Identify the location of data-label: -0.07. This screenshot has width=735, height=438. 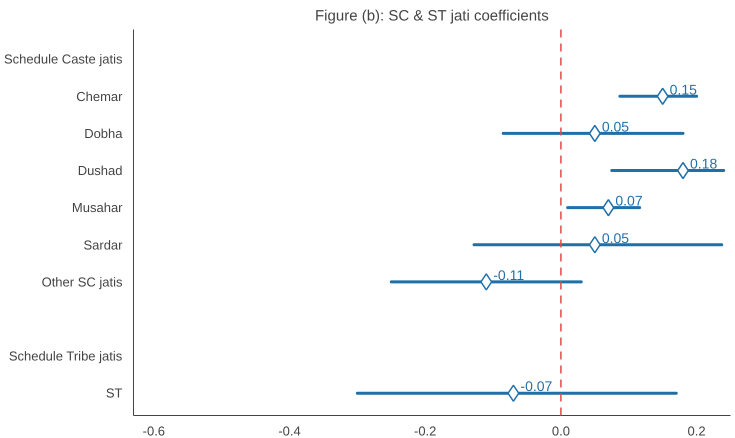
(536, 386).